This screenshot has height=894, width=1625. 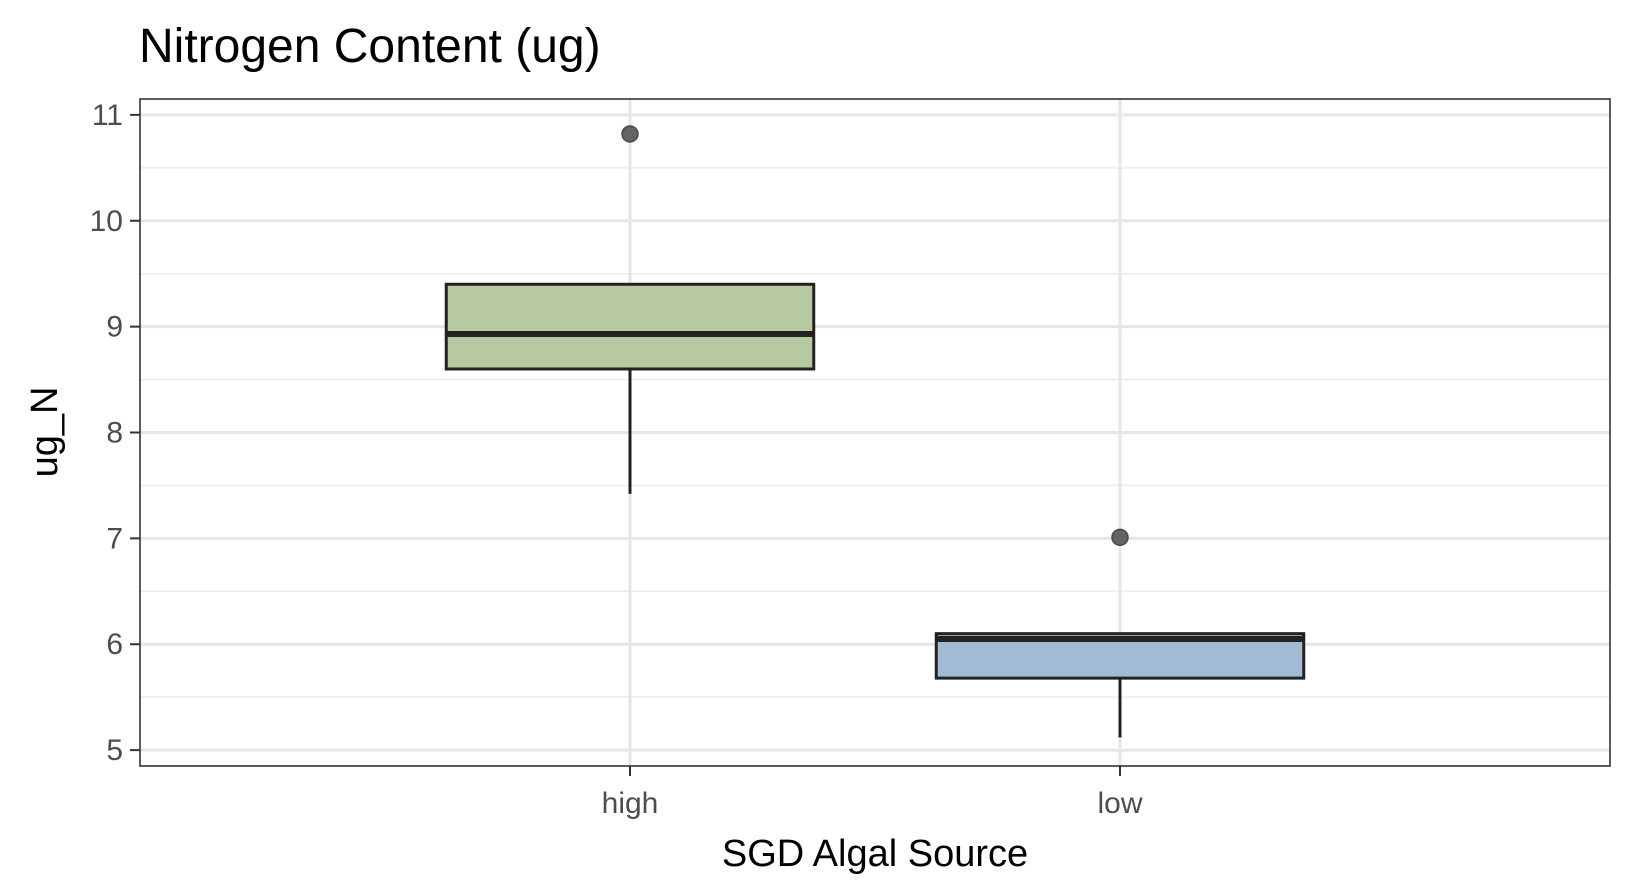 I want to click on y-tick-label: 11, so click(x=107, y=115).